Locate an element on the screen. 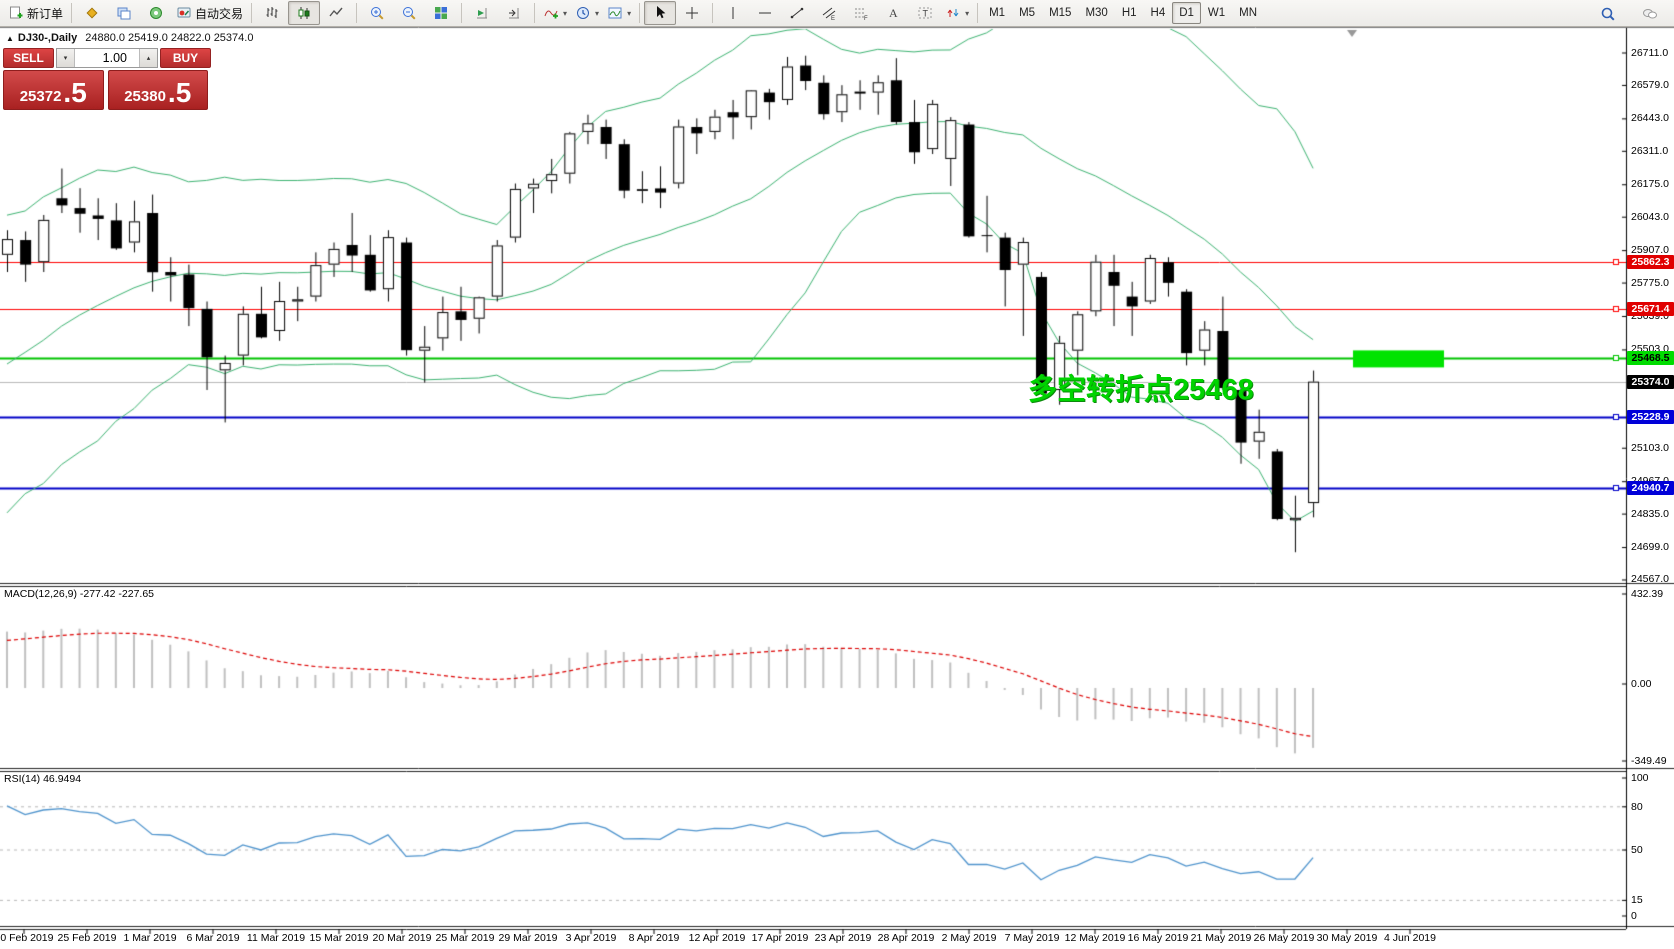 Image resolution: width=1674 pixels, height=949 pixels. vertical-line-button is located at coordinates (733, 13).